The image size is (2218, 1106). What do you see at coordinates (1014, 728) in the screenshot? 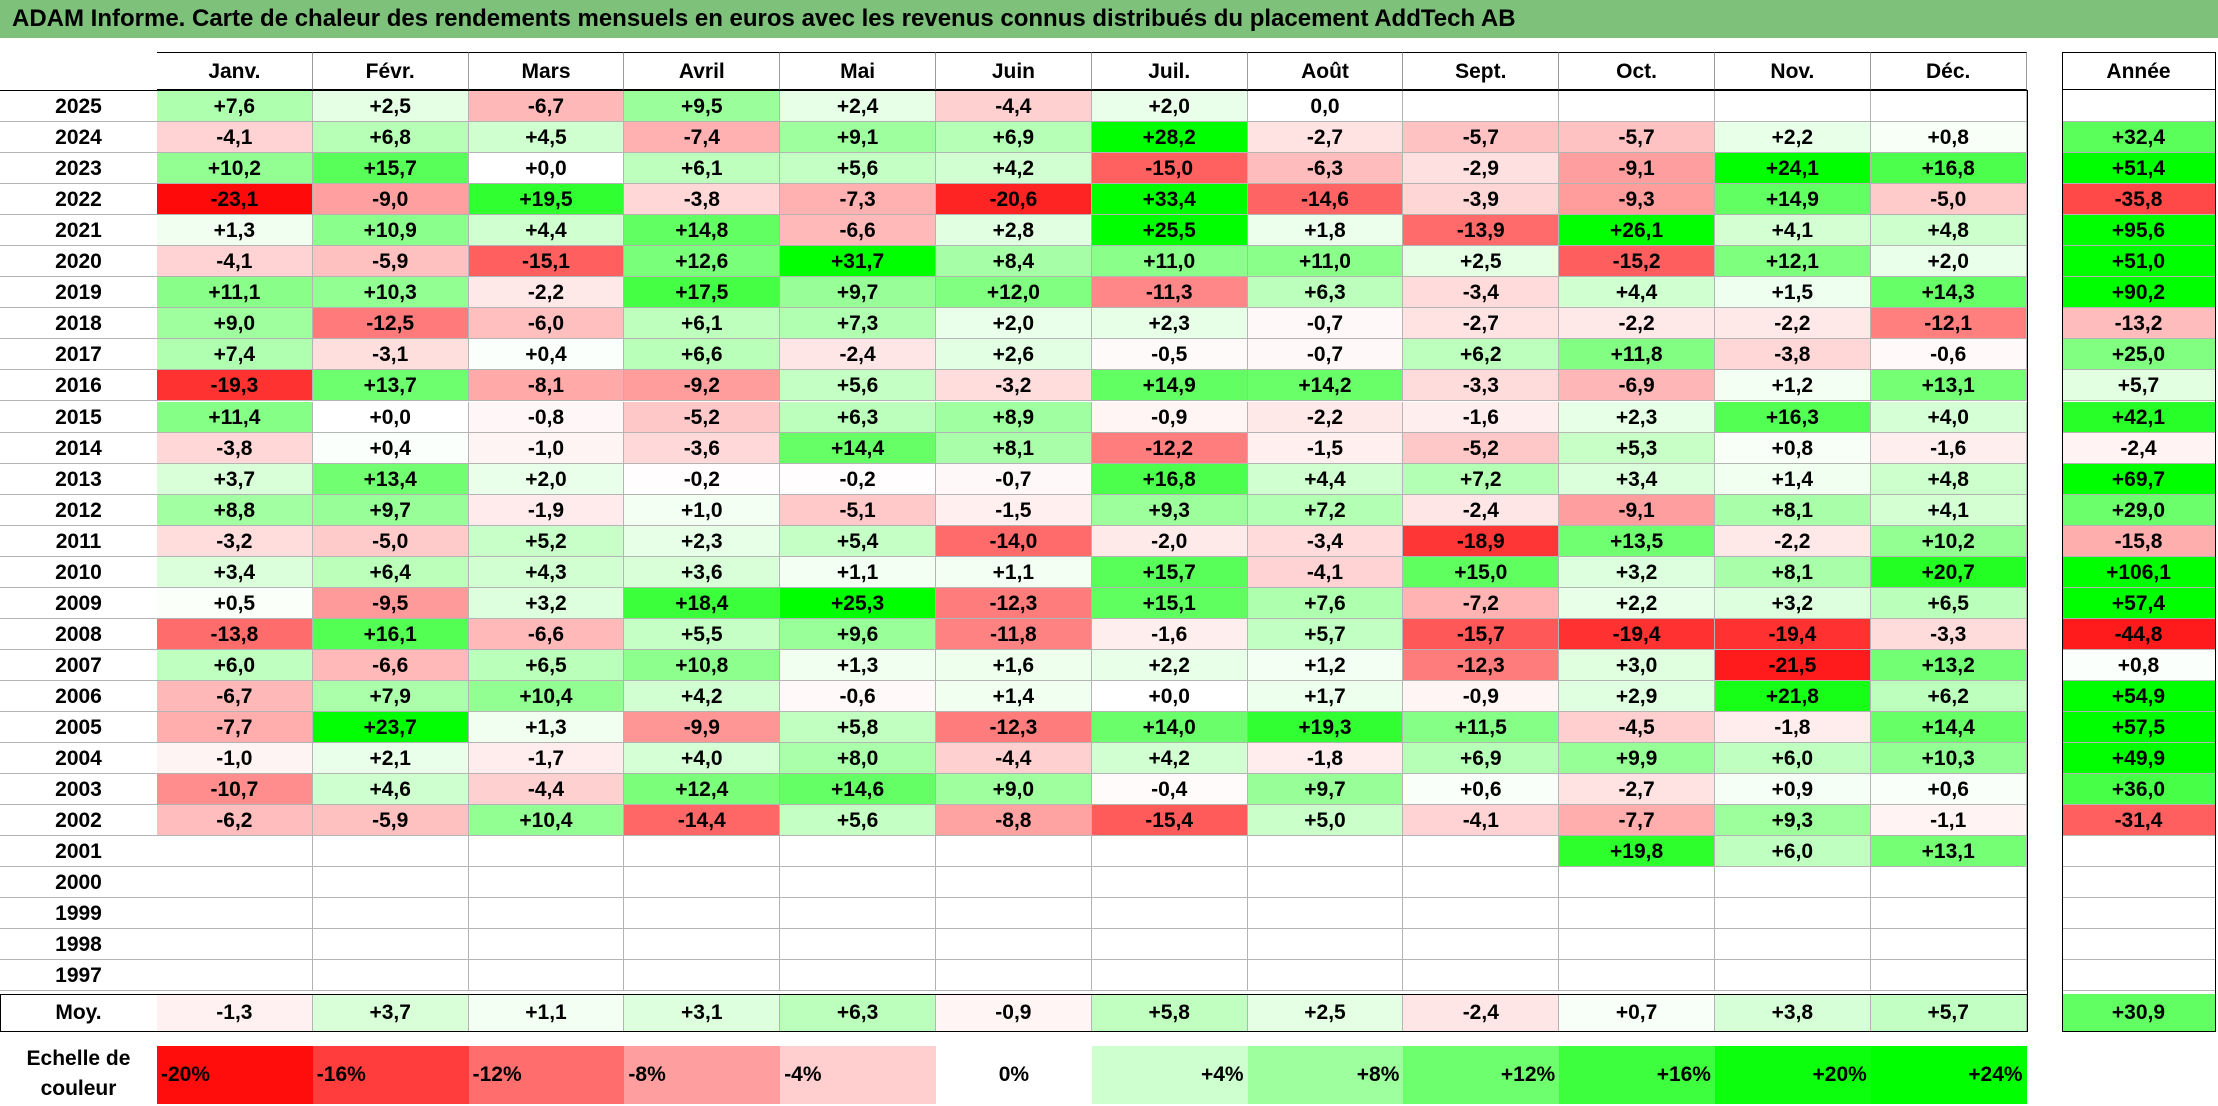
I see `heatmap-cell: -12,3` at bounding box center [1014, 728].